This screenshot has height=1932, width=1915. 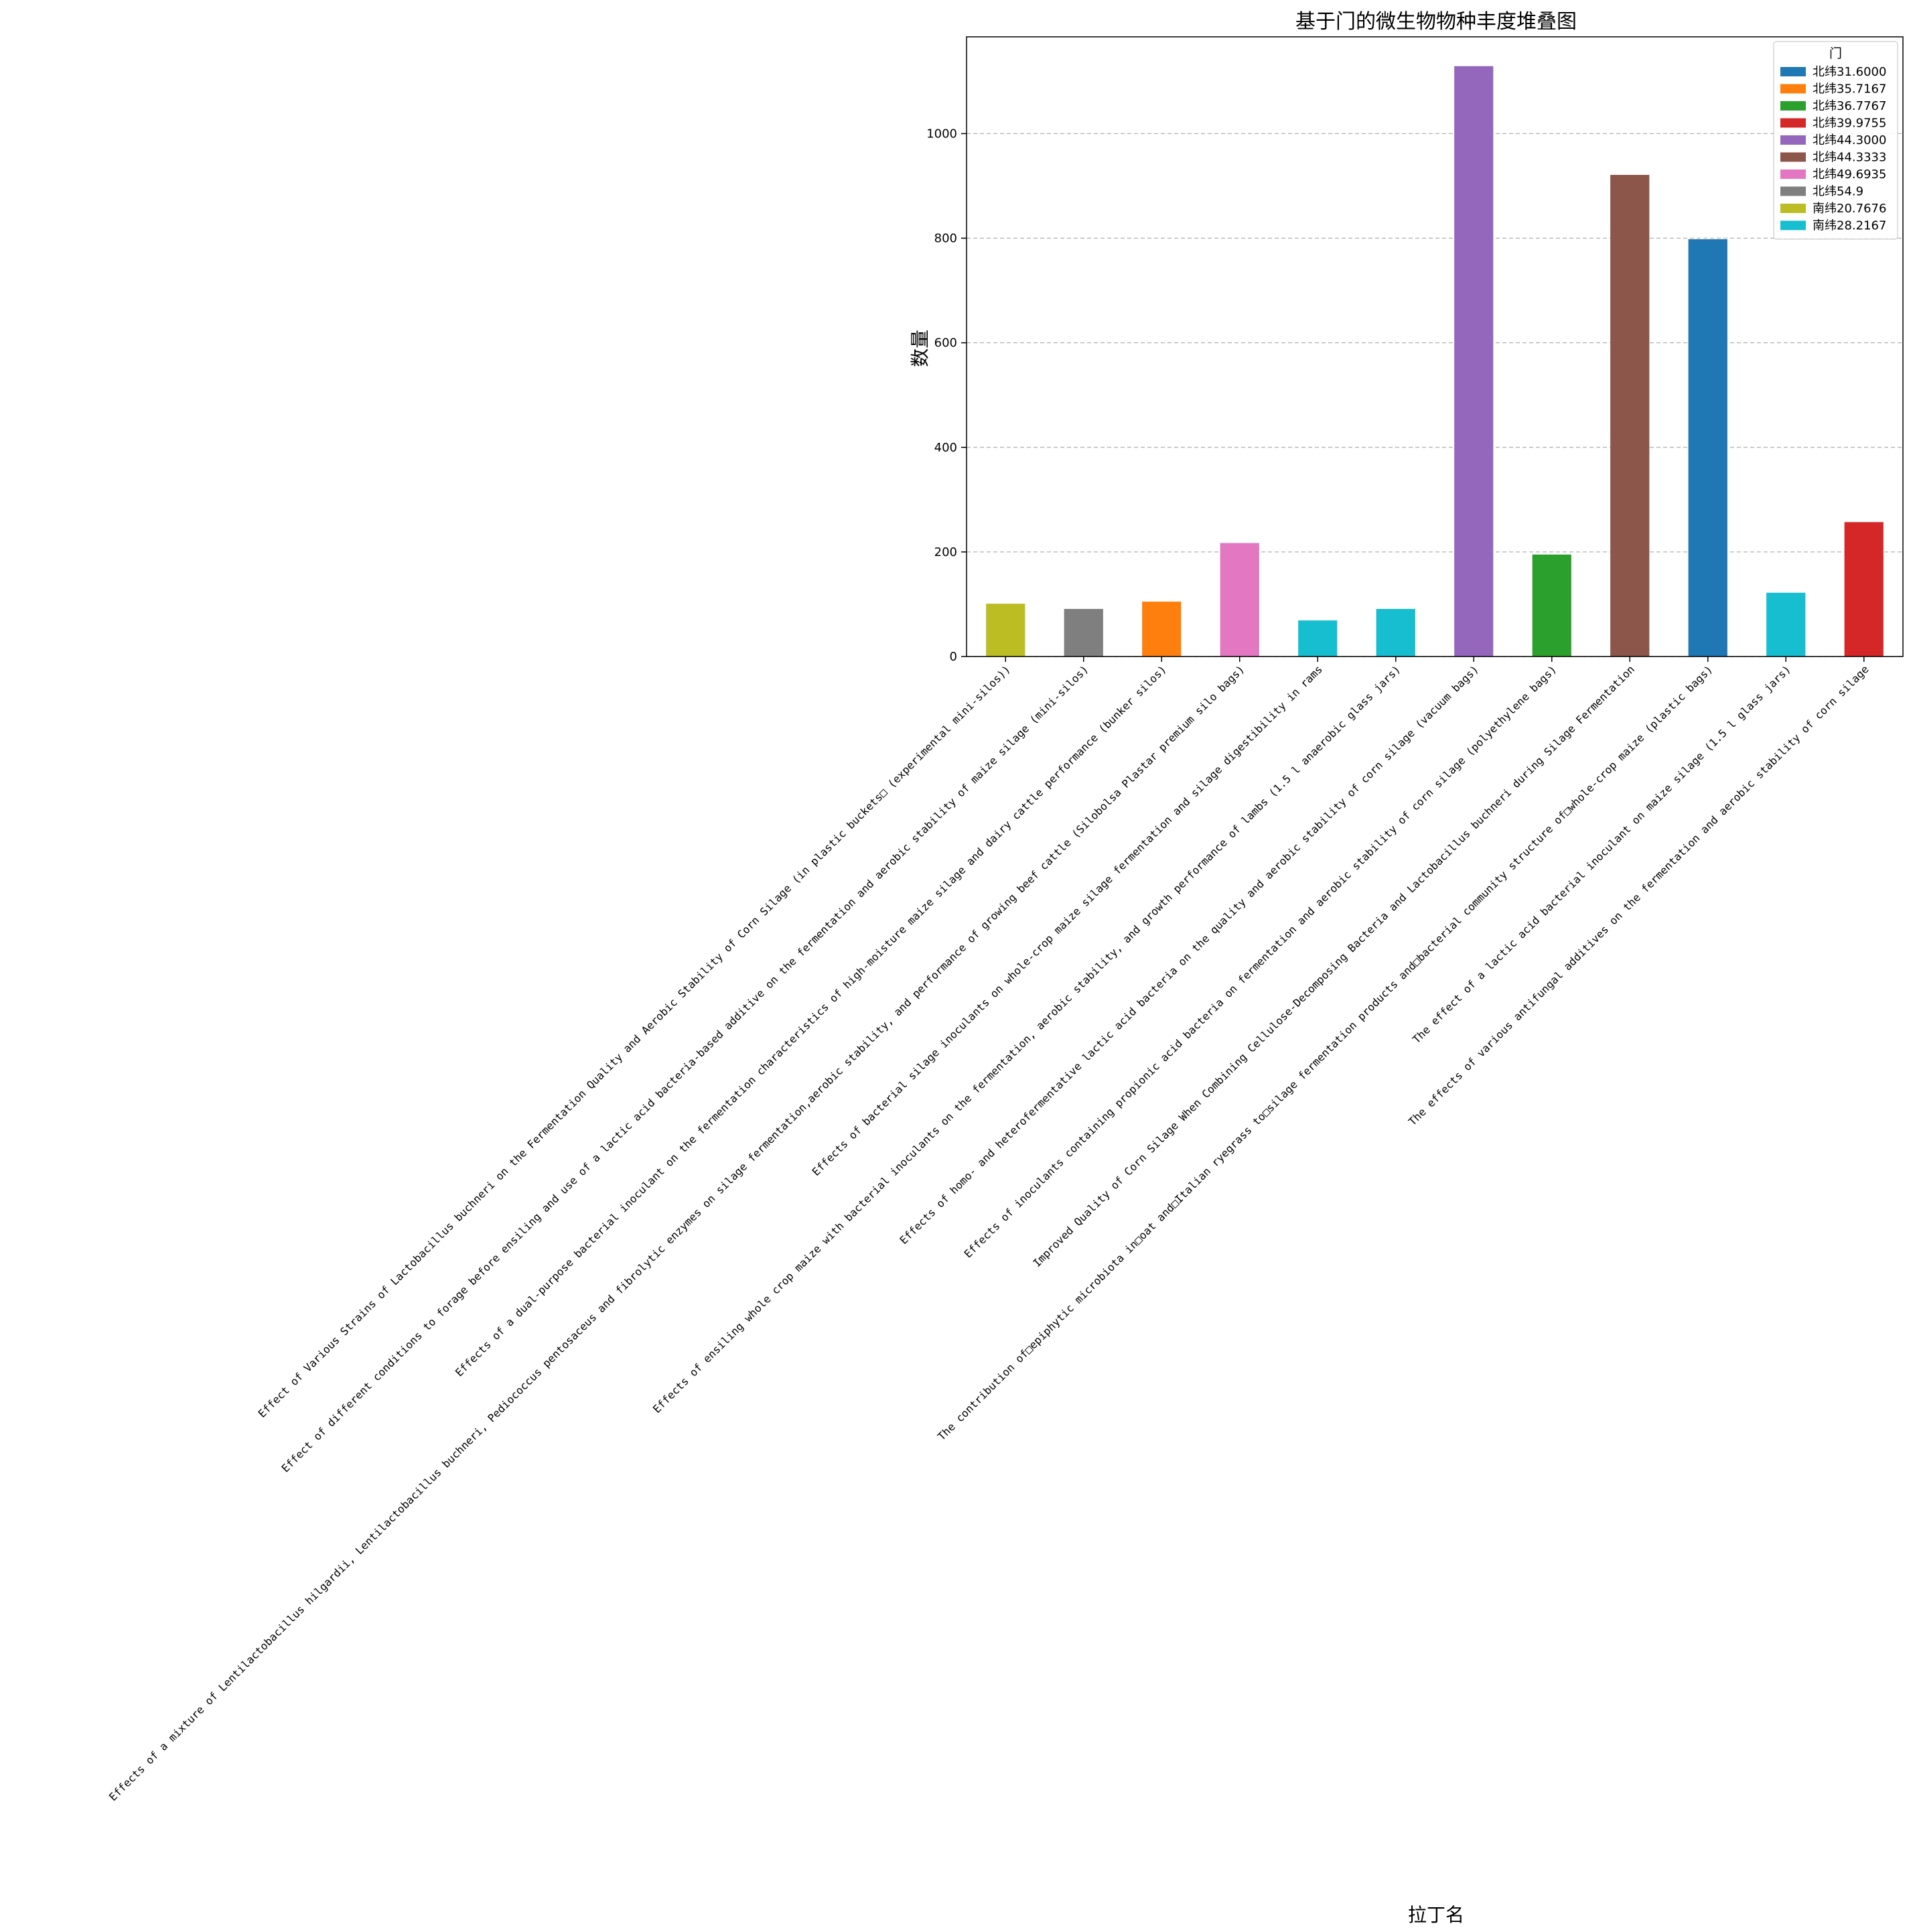 What do you see at coordinates (1850, 124) in the screenshot?
I see `legend-entry: 北纬39.9755` at bounding box center [1850, 124].